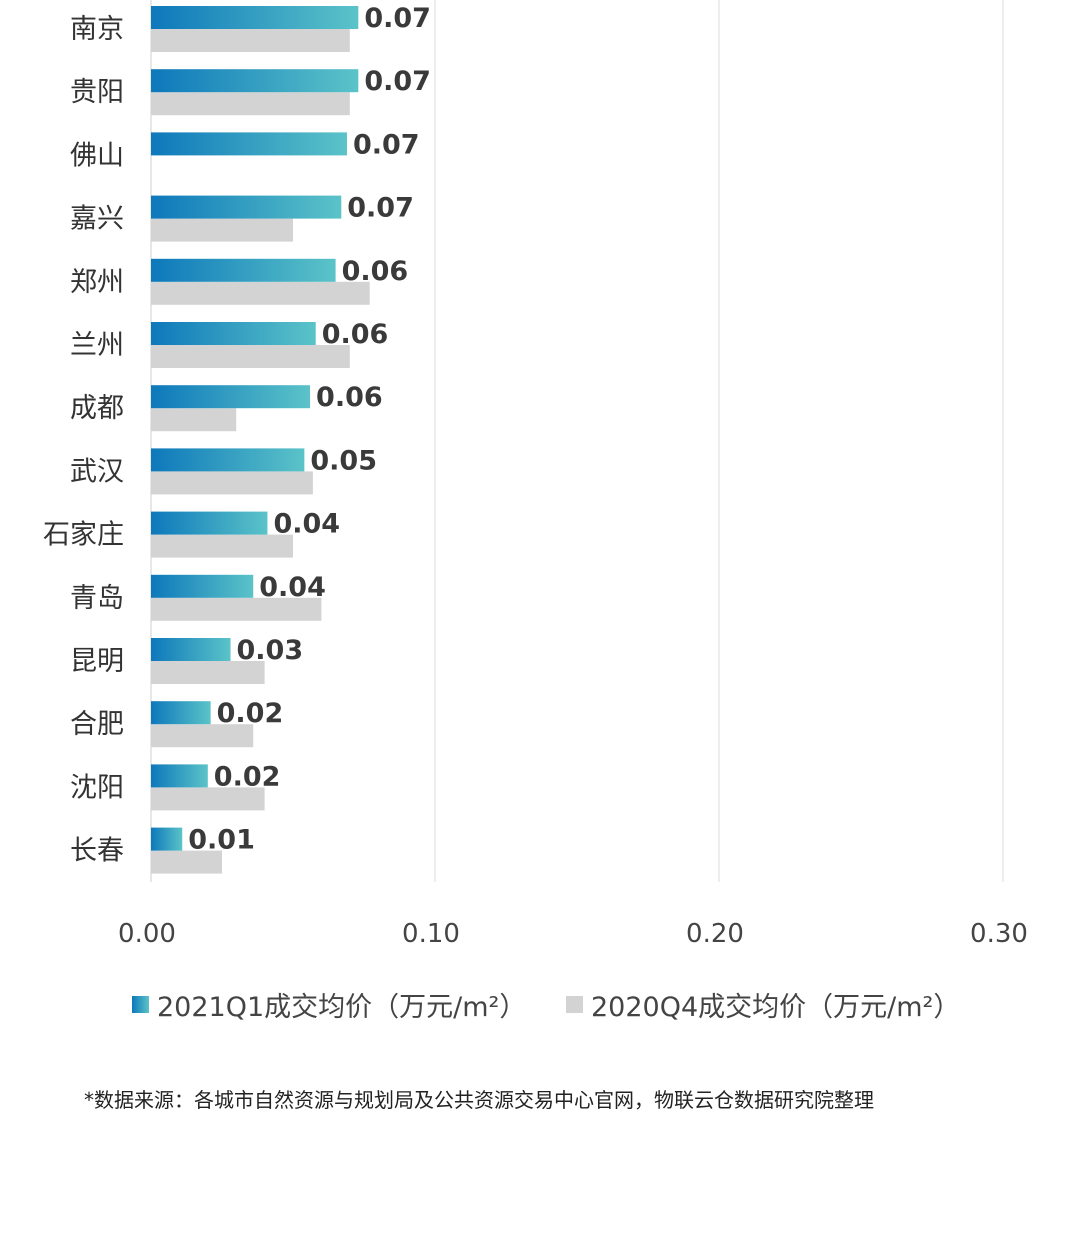  What do you see at coordinates (97, 724) in the screenshot?
I see `category-label: 合肥` at bounding box center [97, 724].